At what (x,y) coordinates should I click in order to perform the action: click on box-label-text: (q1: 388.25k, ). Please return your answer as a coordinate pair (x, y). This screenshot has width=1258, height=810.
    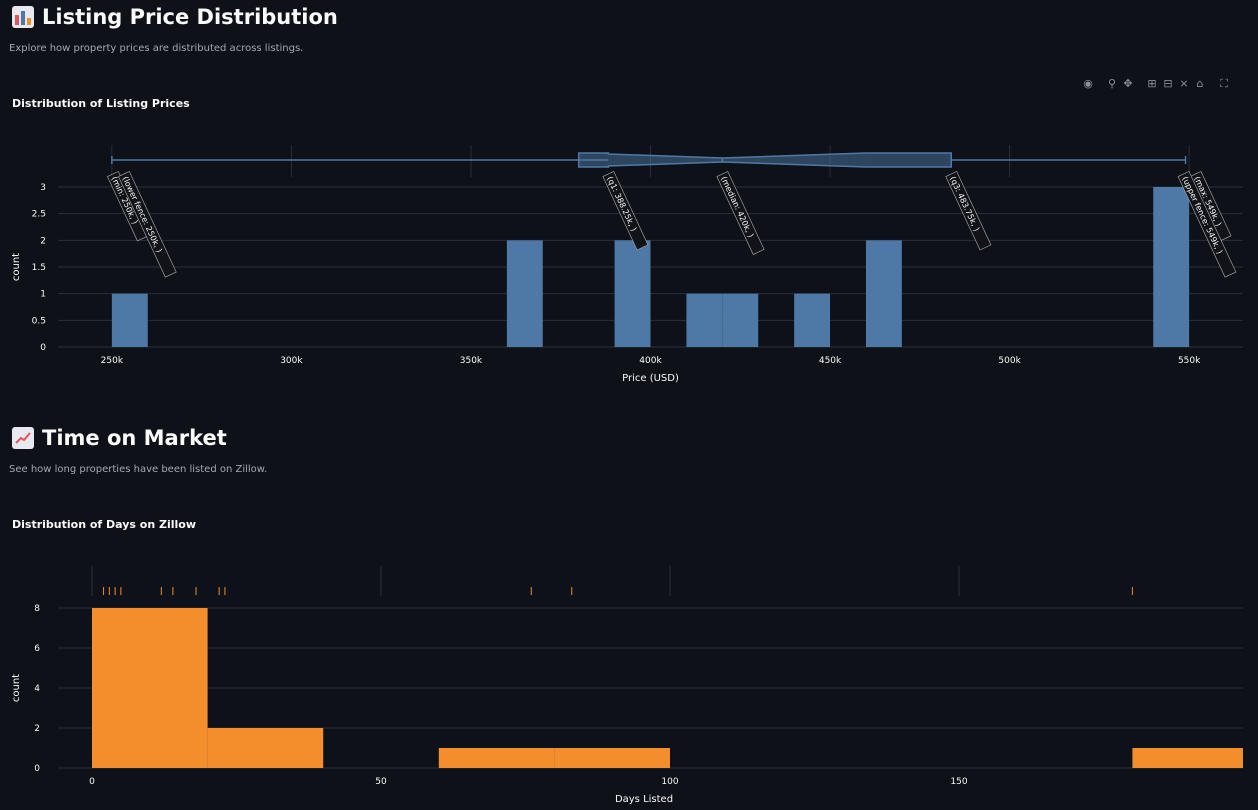
    Looking at the image, I should click on (621, 204).